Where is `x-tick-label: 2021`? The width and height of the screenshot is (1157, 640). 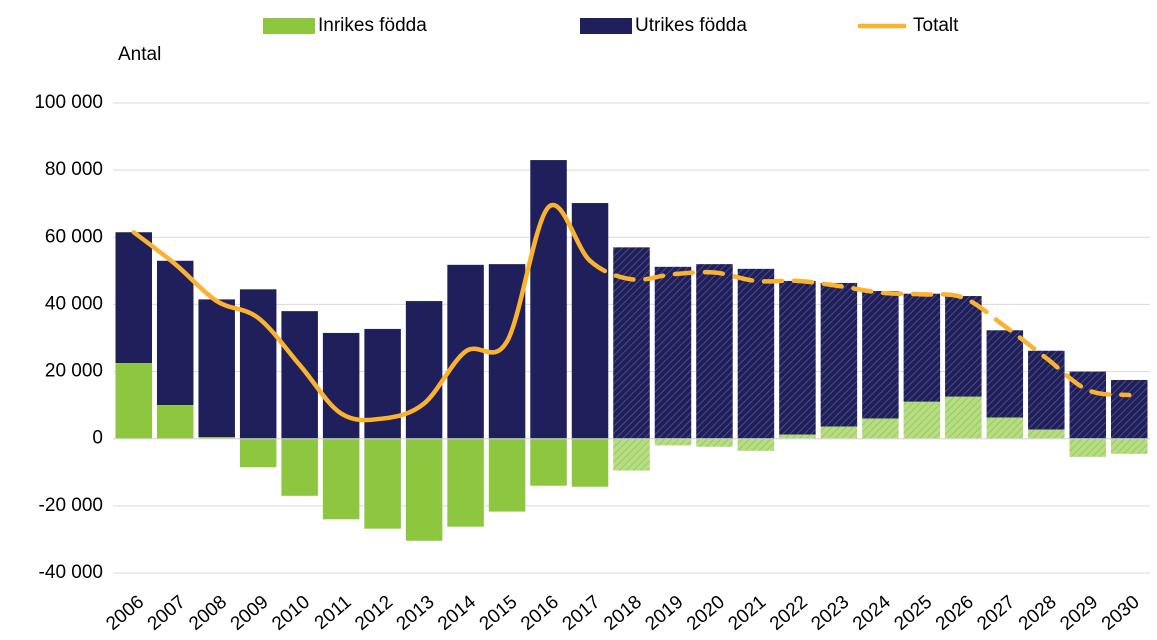
x-tick-label: 2021 is located at coordinates (747, 613).